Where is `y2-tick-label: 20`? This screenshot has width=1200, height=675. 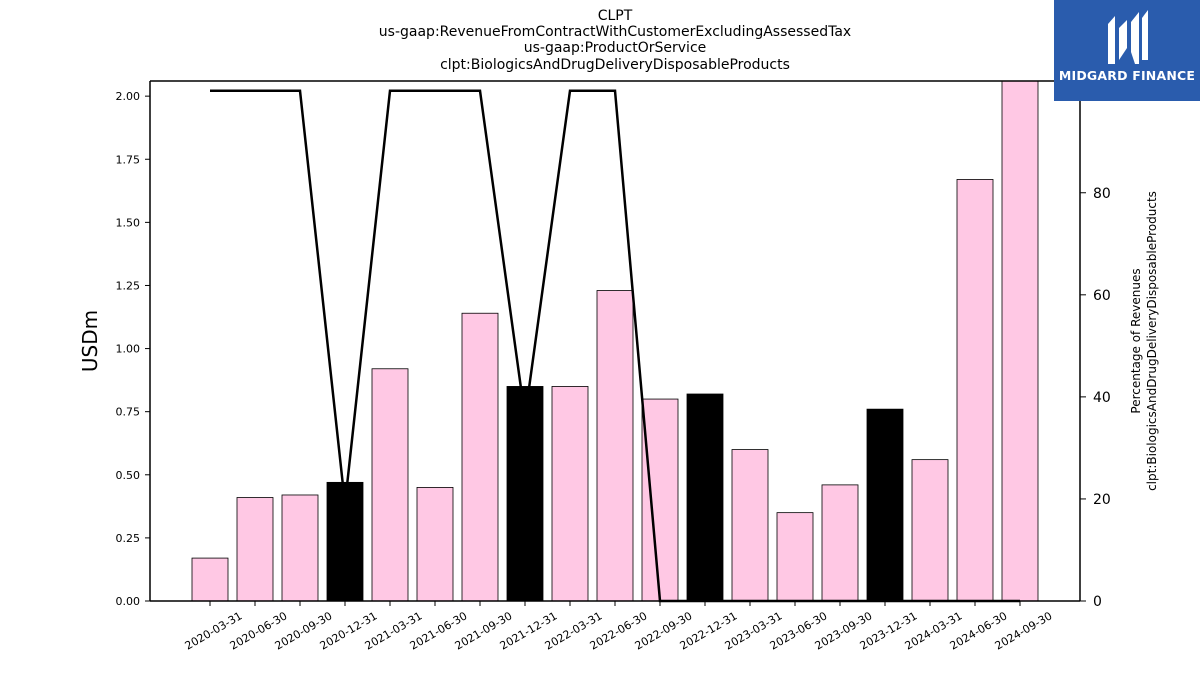
y2-tick-label: 20 is located at coordinates (1102, 500).